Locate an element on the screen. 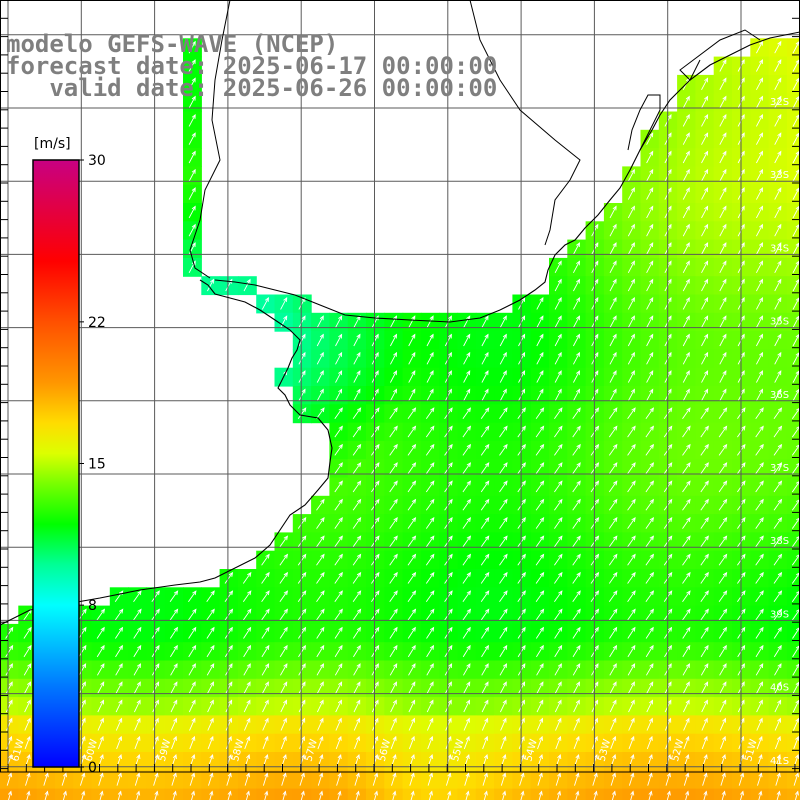 The height and width of the screenshot is (800, 800). colorbar-tick-label: 0 is located at coordinates (92, 768).